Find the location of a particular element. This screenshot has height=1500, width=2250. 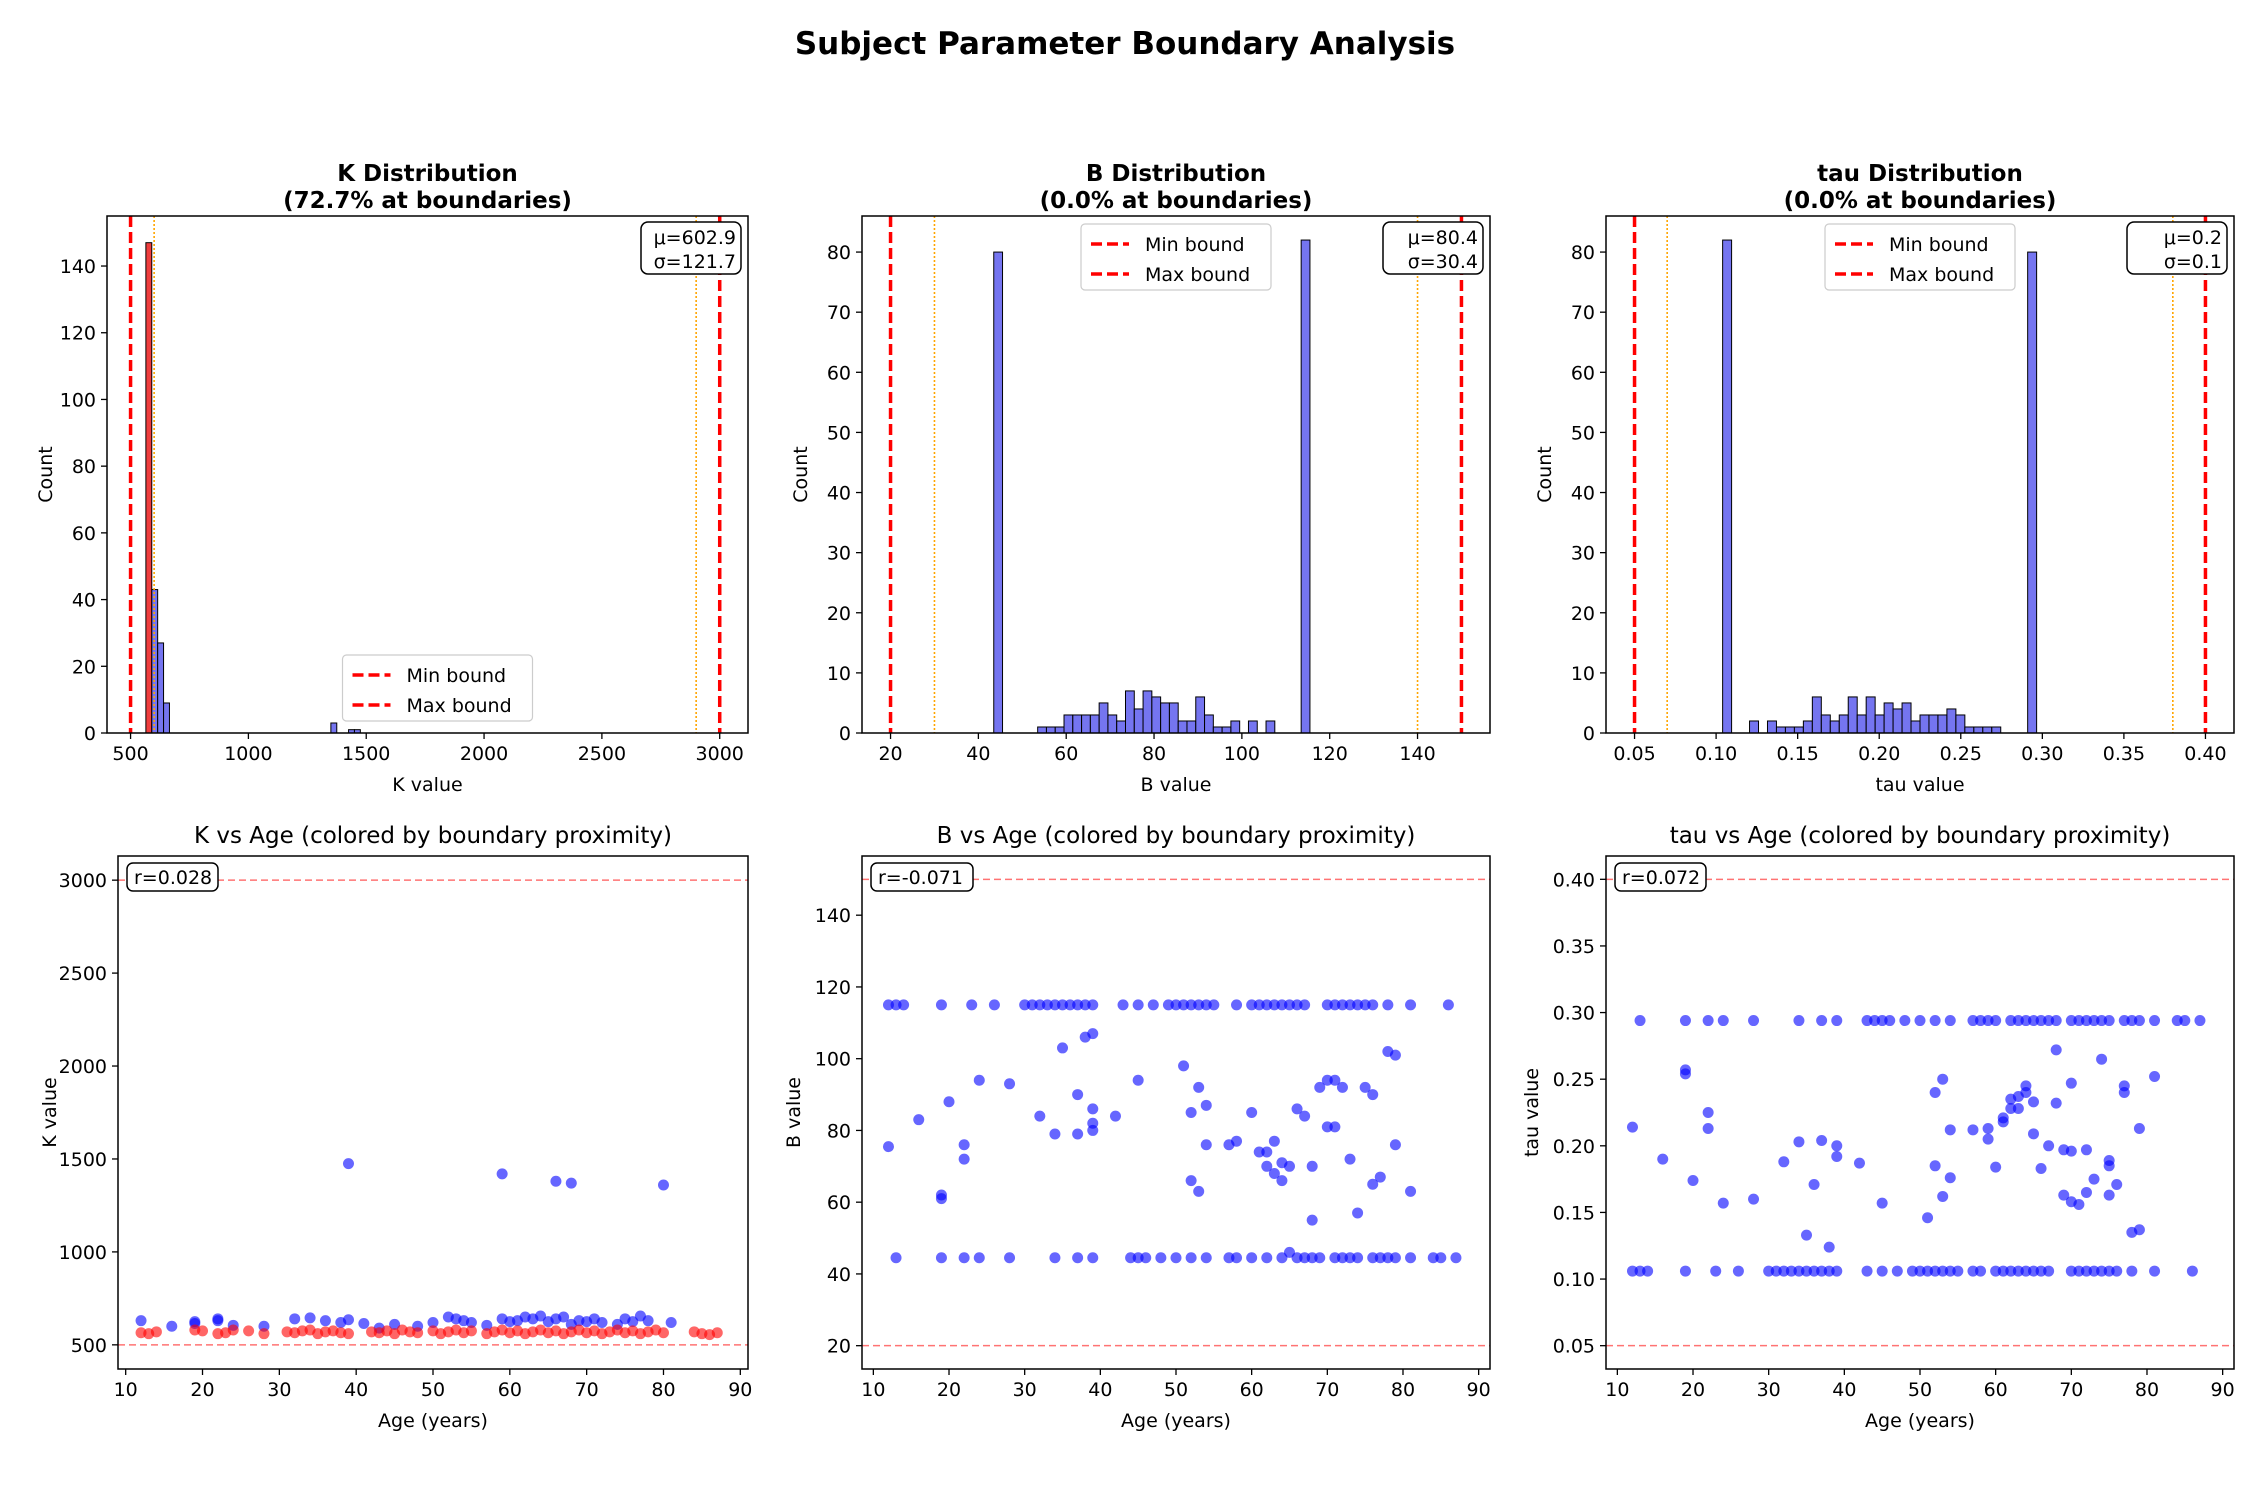

chart-title: tau Distribution is located at coordinates (1920, 174).